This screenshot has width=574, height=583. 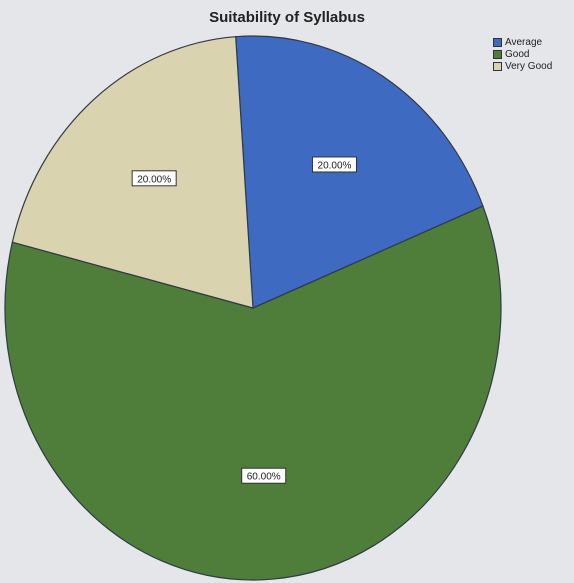 I want to click on legend-item-average: Average, so click(x=522, y=42).